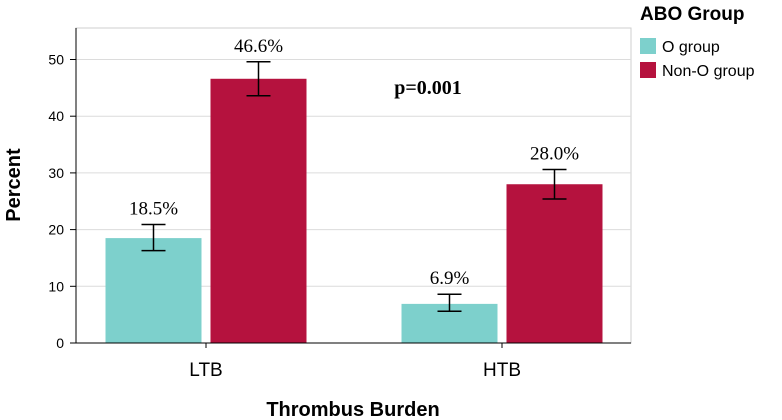  Describe the element at coordinates (153, 290) in the screenshot. I see `bar-ltb-o-group` at that location.